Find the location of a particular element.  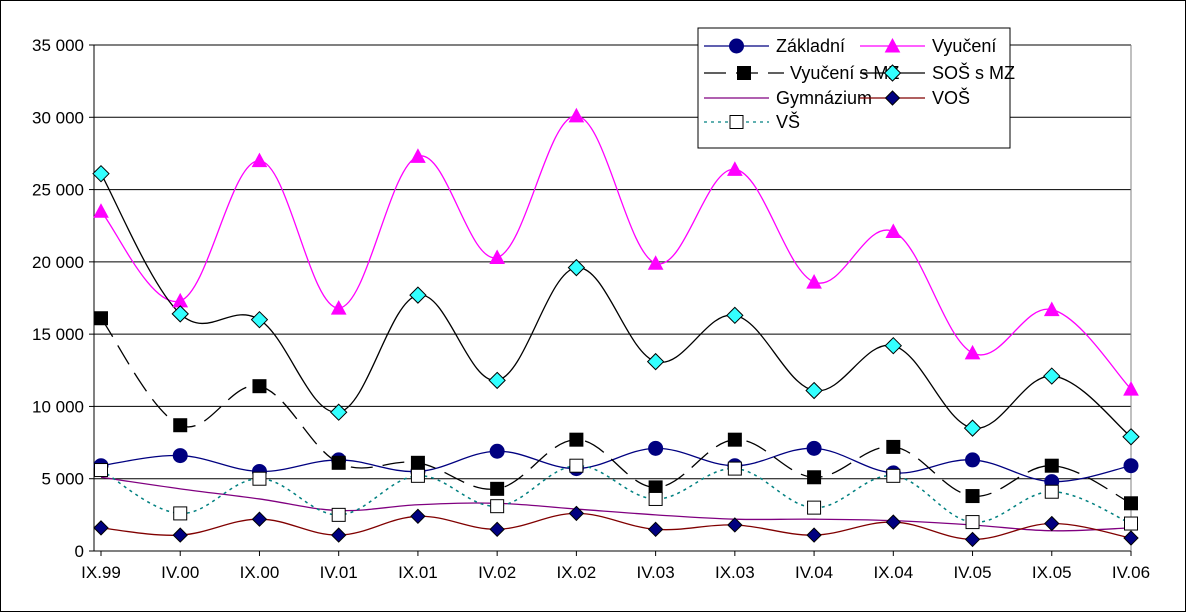

x-tick-label: IX.02 is located at coordinates (577, 572).